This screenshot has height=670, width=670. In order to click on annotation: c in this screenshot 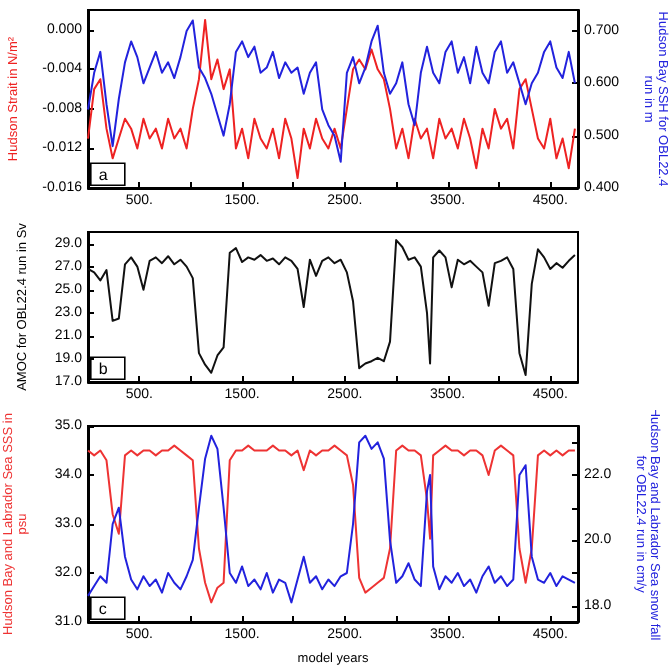, I will do `click(102, 609)`.